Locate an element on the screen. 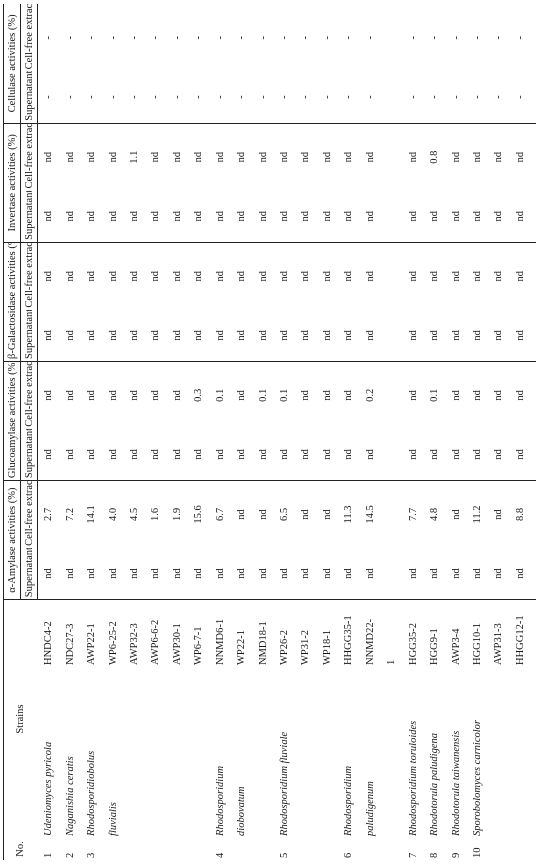 Image resolution: width=536 pixels, height=864 pixels. strain-cell: HGG9-1 is located at coordinates (435, 646).